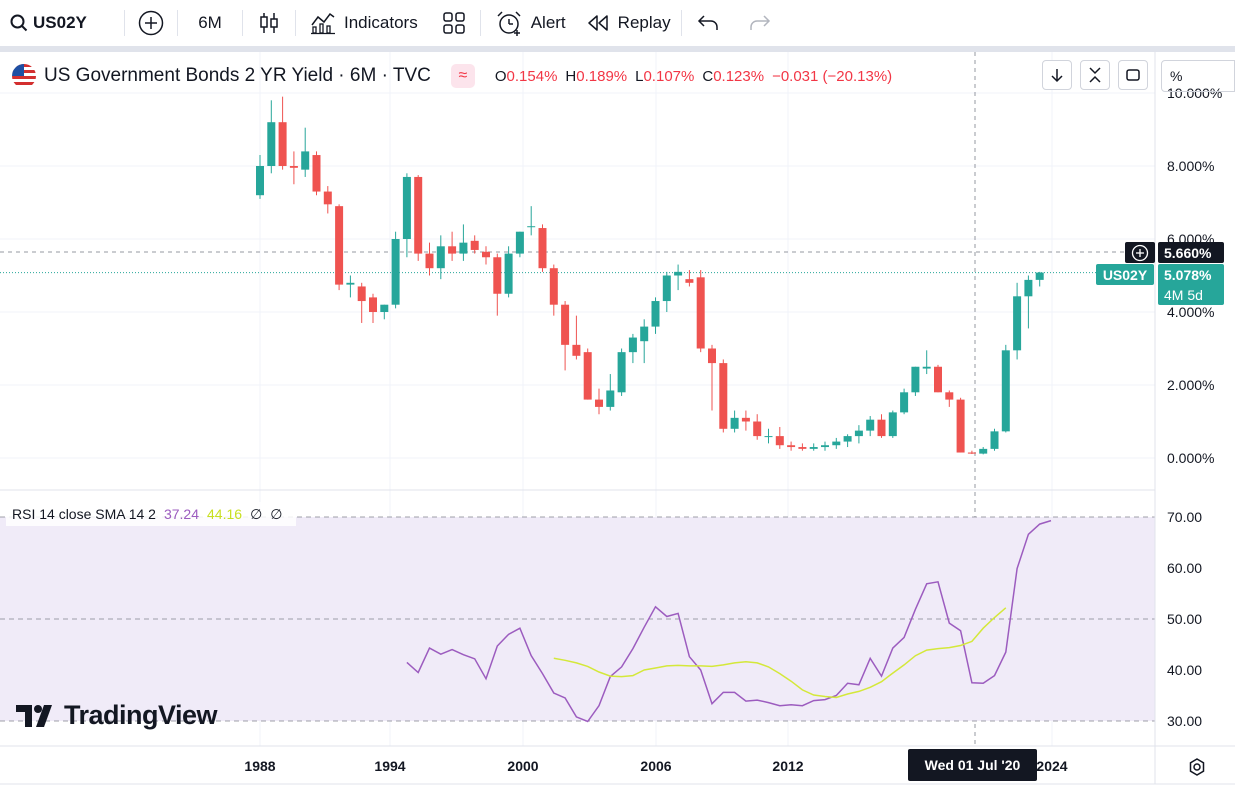 This screenshot has width=1235, height=798. I want to click on indicators-icon, so click(323, 23).